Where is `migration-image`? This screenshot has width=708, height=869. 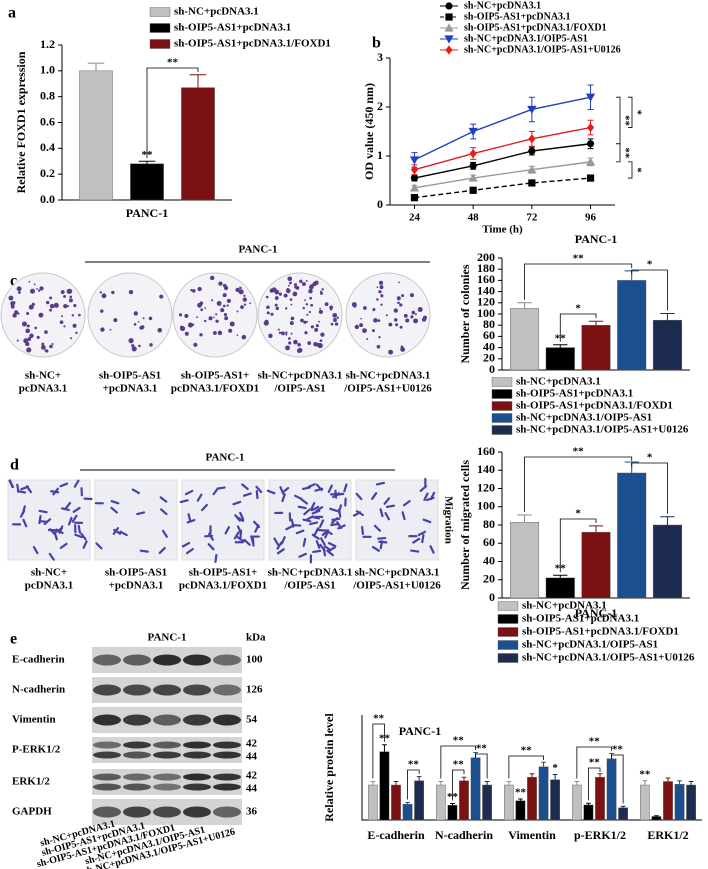
migration-image is located at coordinates (136, 520).